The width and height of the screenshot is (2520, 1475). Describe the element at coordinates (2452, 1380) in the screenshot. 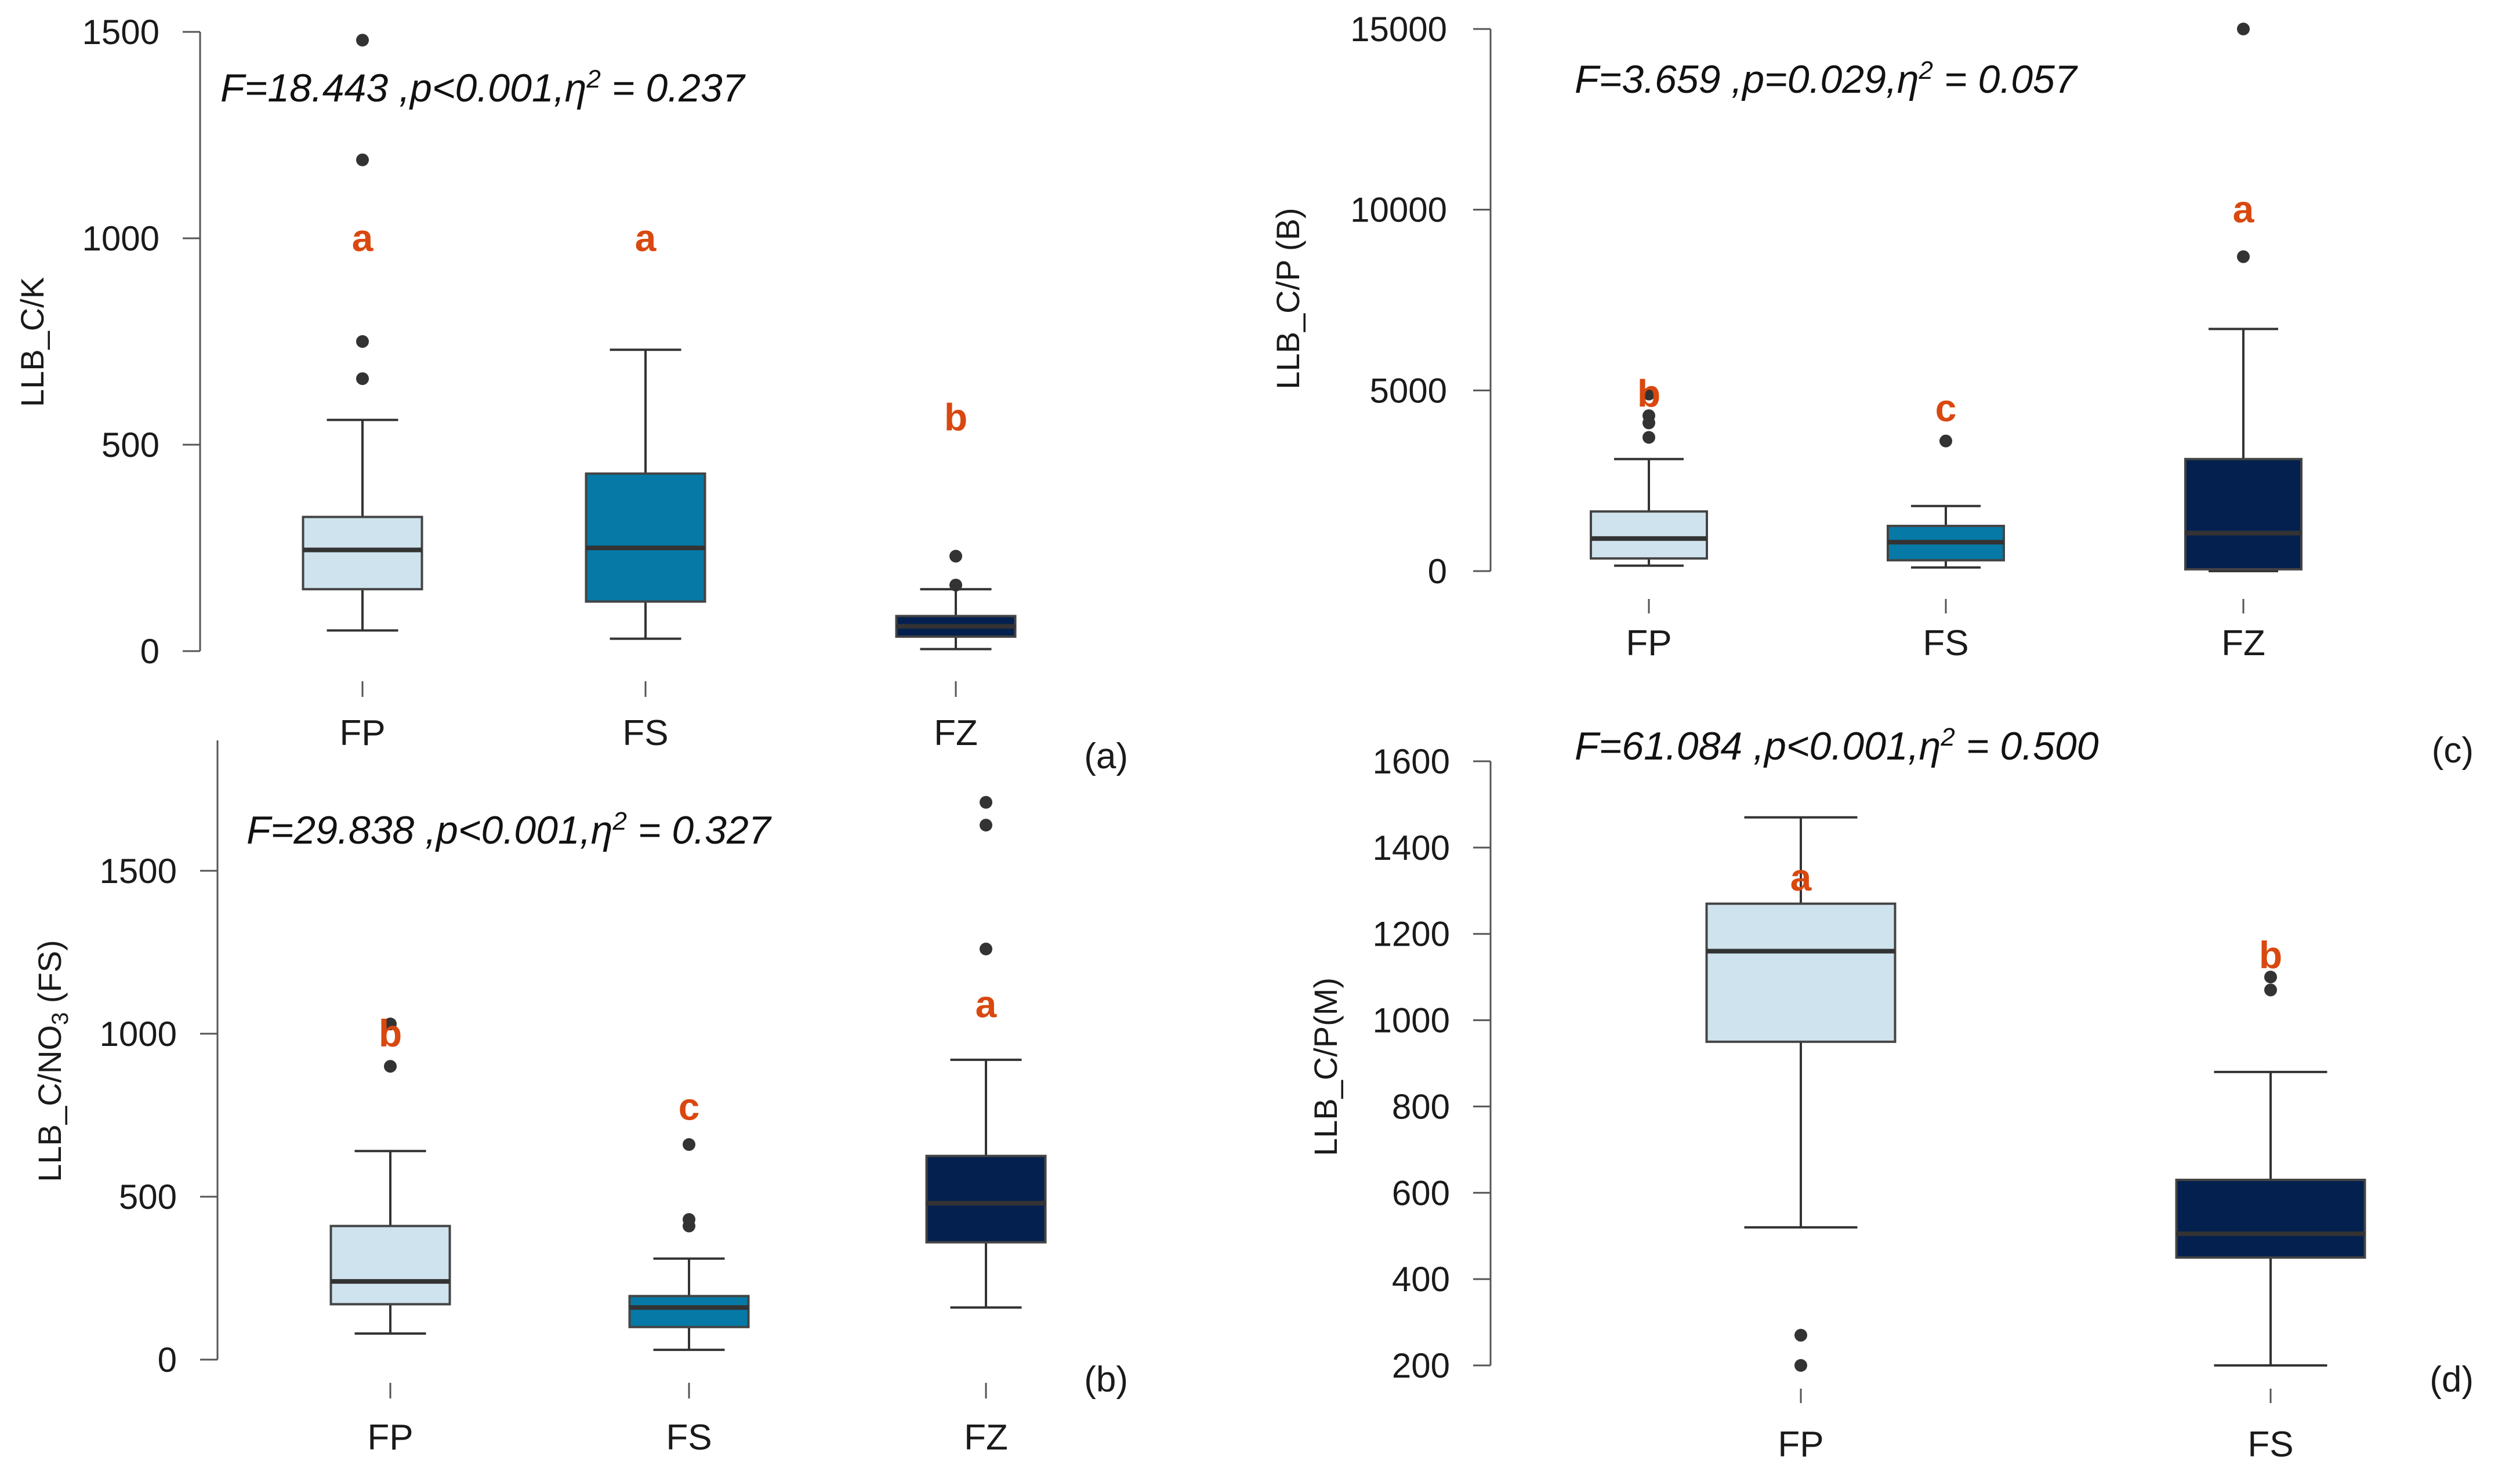

I see `panel-tag: (d)` at that location.